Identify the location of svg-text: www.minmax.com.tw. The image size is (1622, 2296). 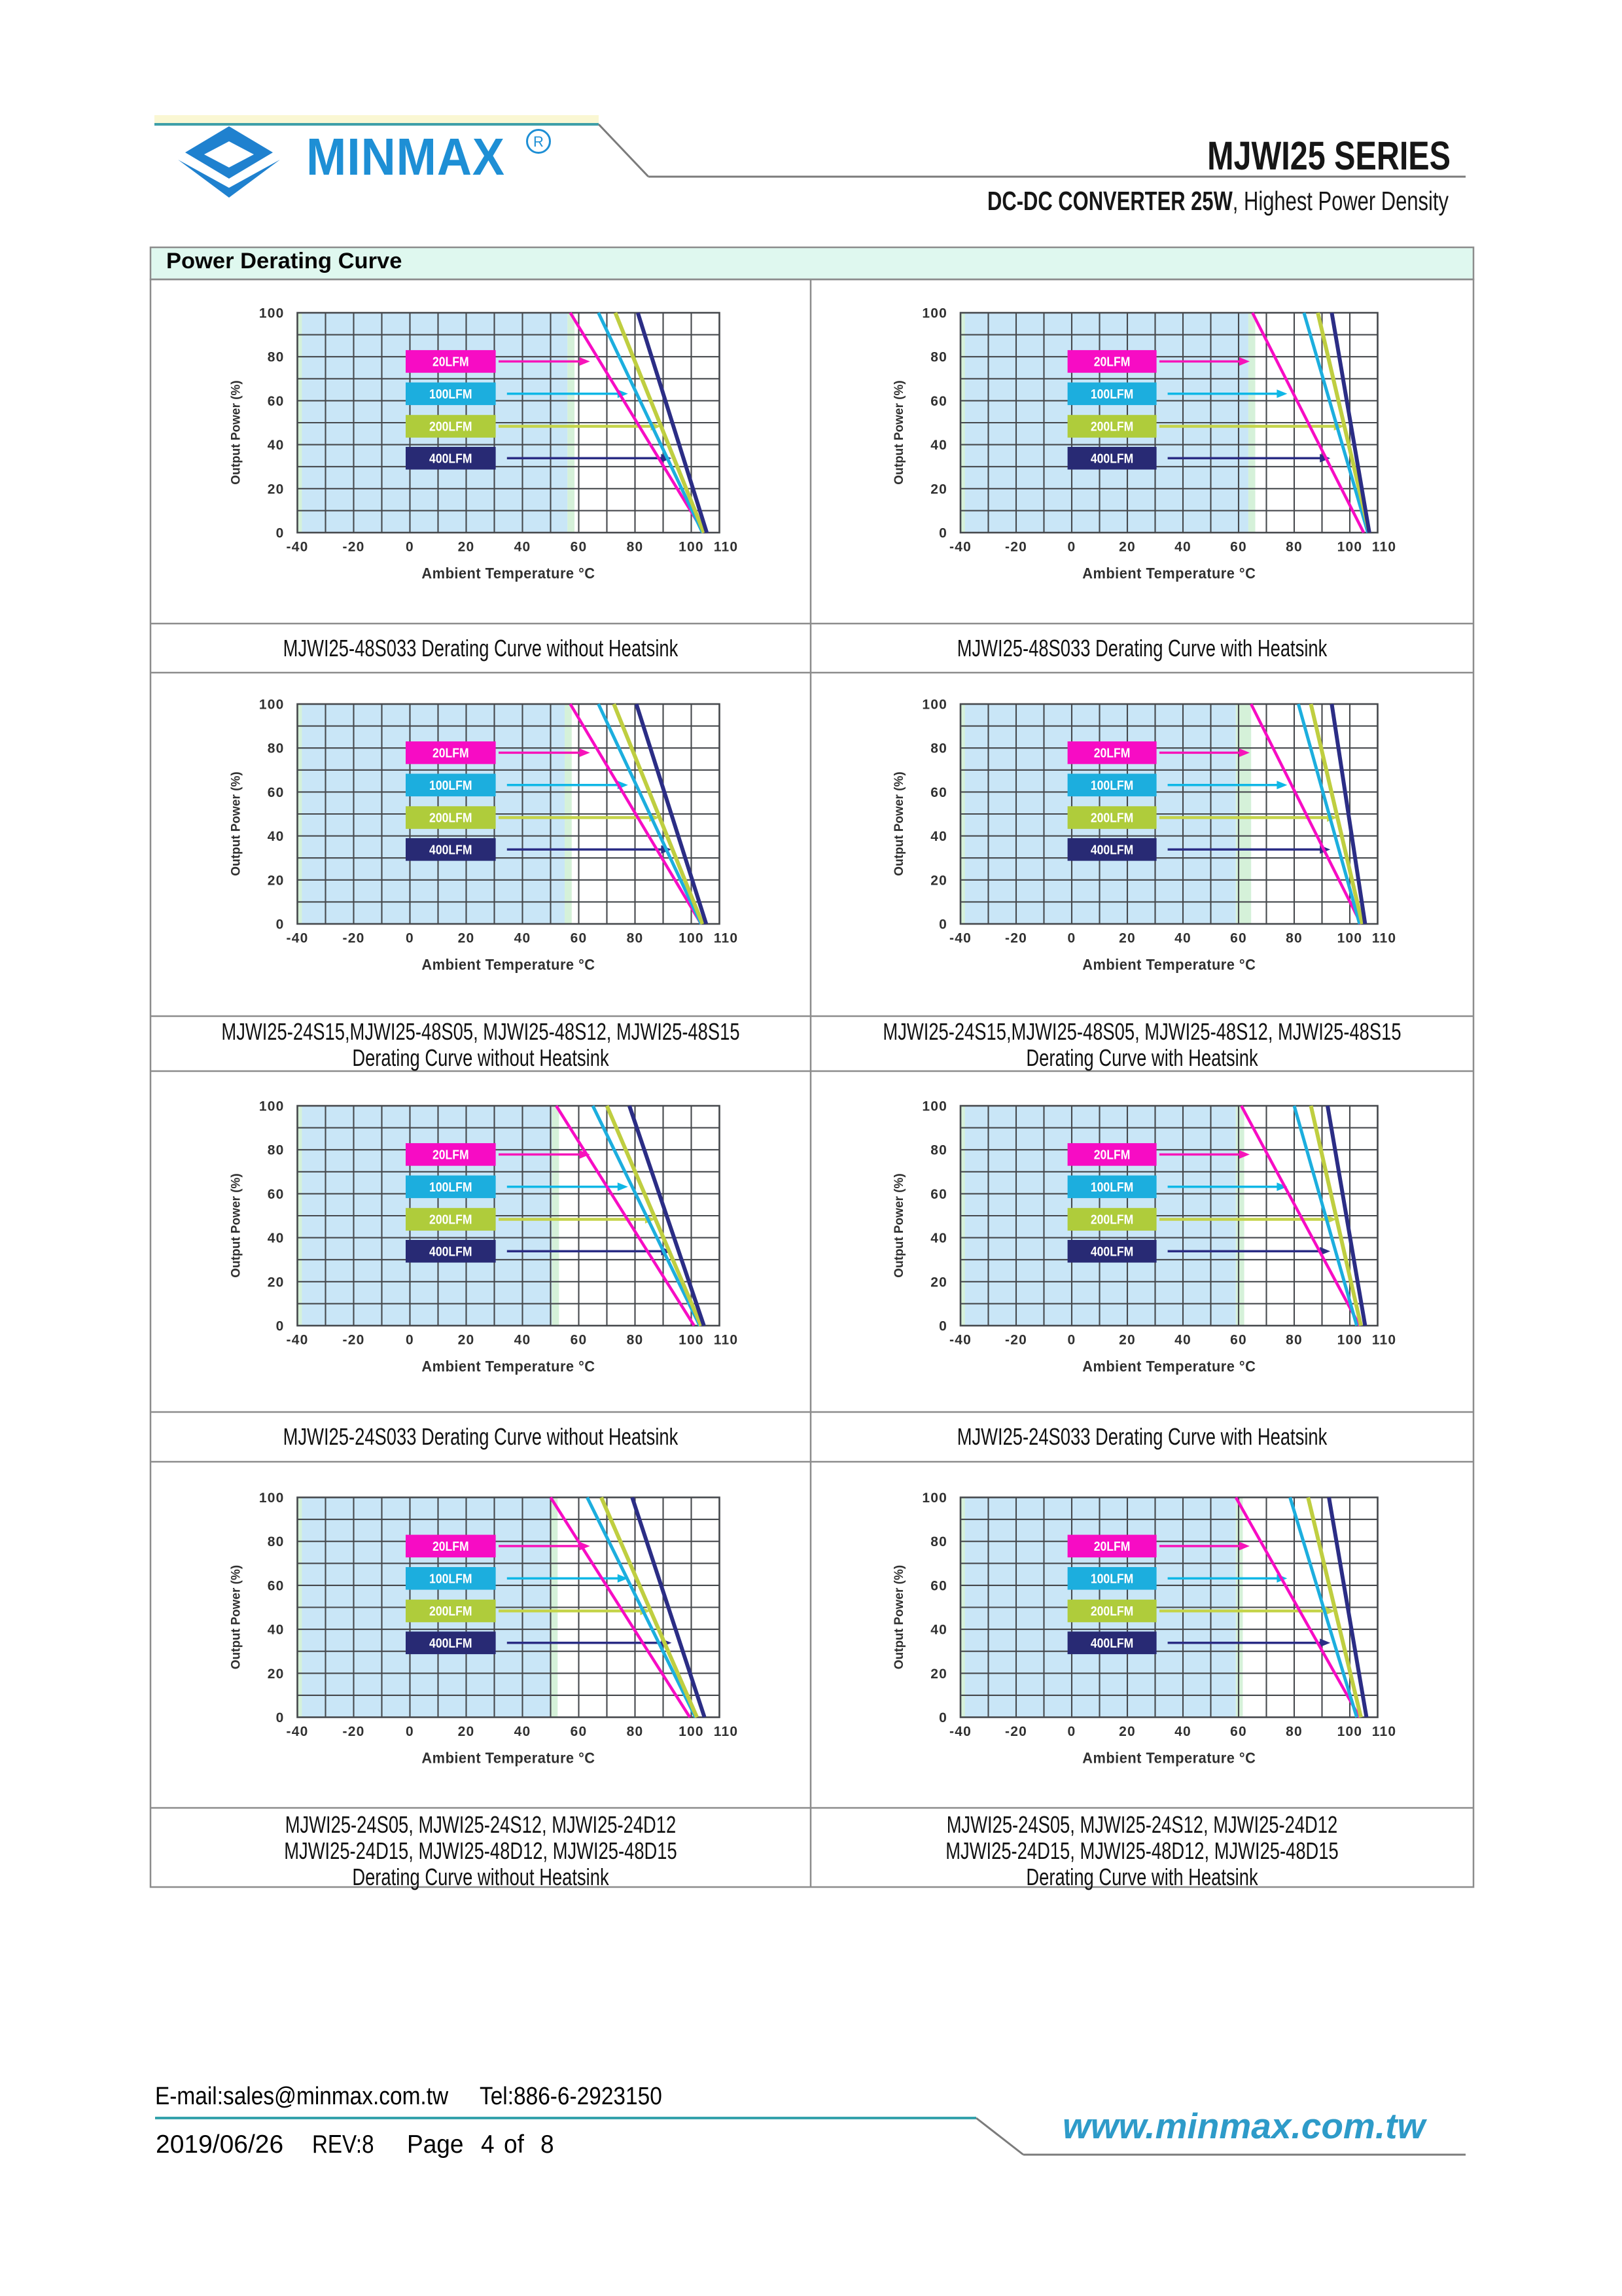
(1245, 2126).